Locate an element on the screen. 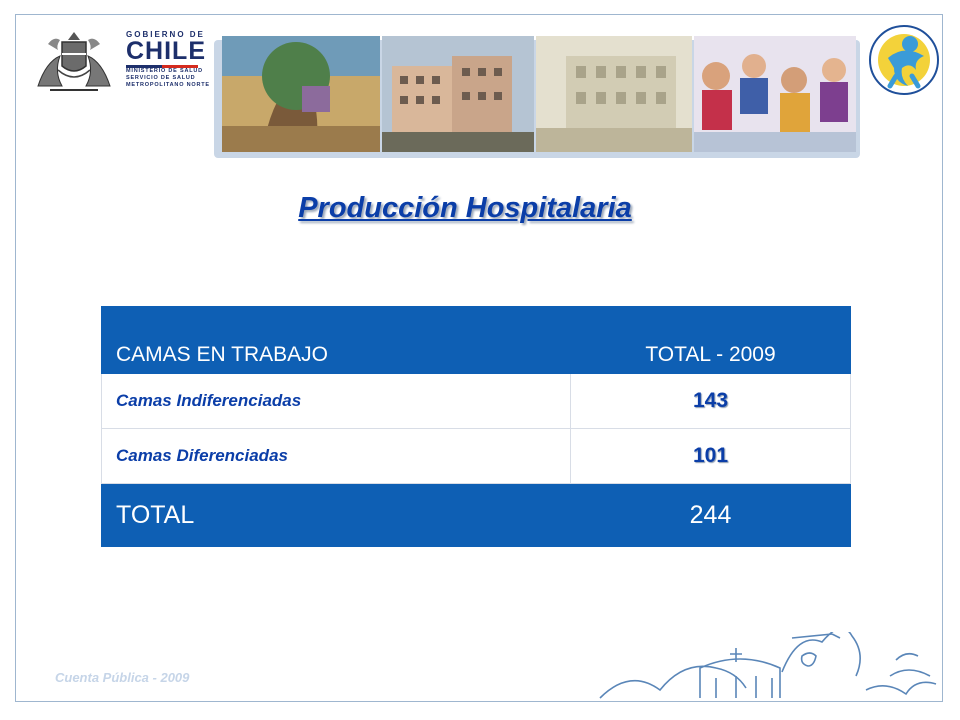 Image resolution: width=960 pixels, height=720 pixels. flag-bar is located at coordinates (162, 66).